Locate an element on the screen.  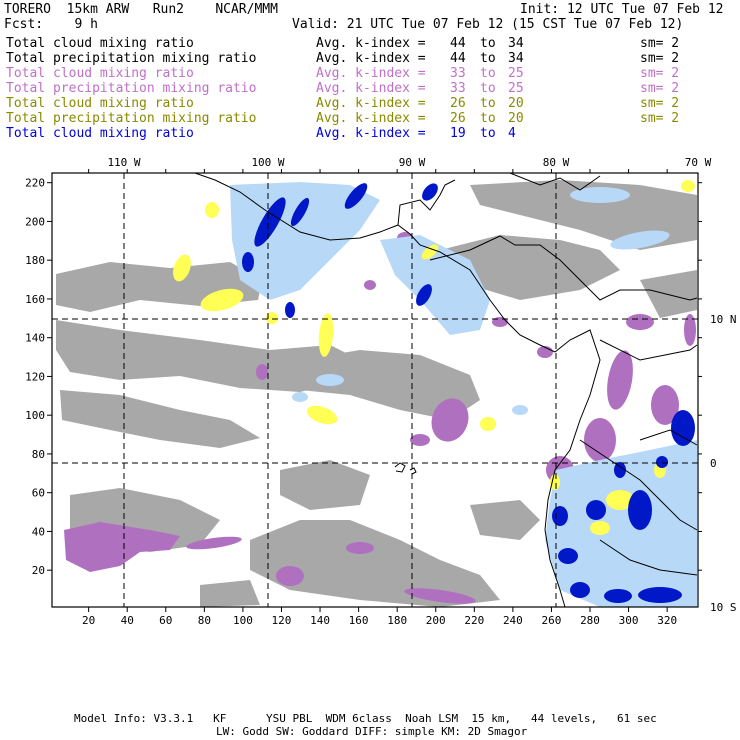
model-title: TORERO 15km ARW Run2 NCAR/MMM is located at coordinates (141, 9).